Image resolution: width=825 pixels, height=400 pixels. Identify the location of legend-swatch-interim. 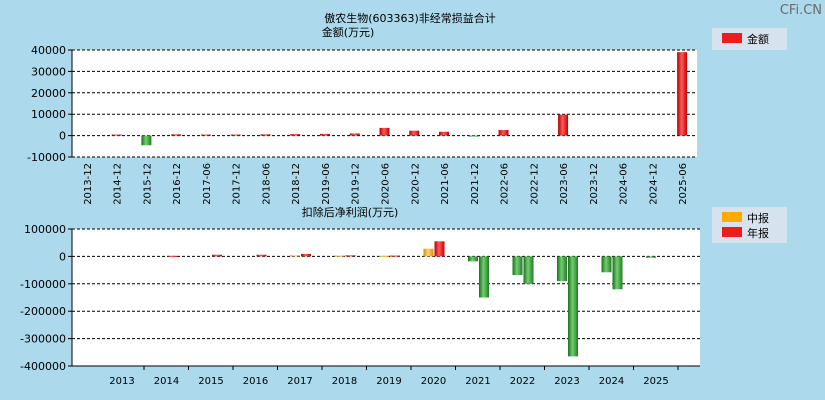
(732, 217).